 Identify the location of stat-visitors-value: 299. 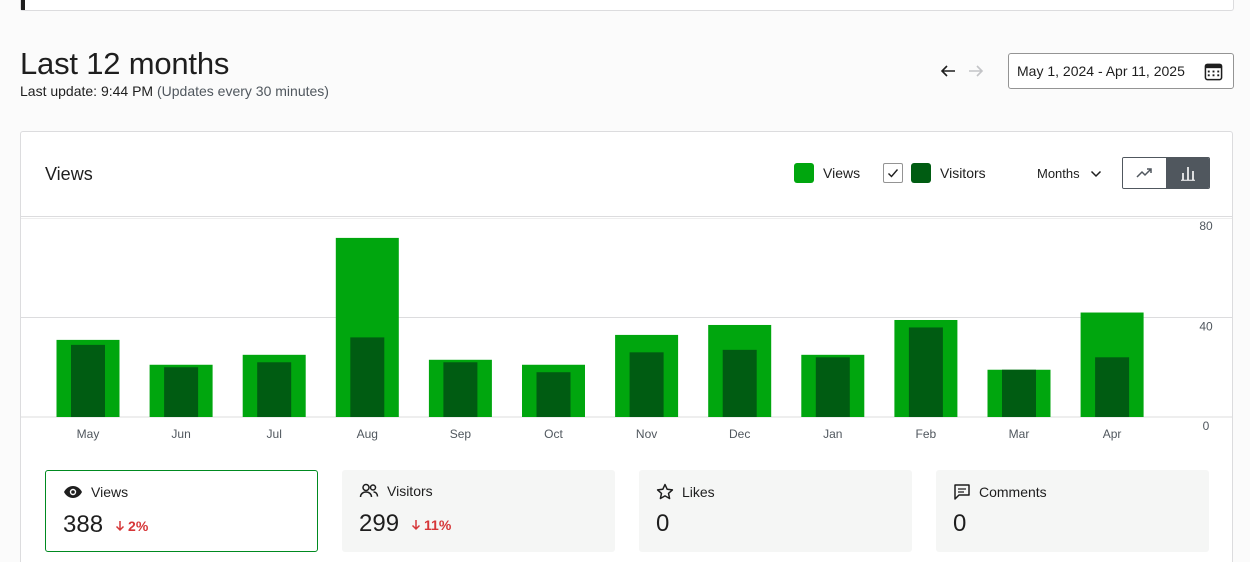
(379, 523).